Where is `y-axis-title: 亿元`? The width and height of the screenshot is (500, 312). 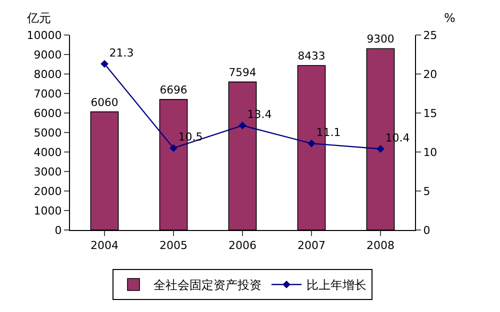 y-axis-title: 亿元 is located at coordinates (38, 18).